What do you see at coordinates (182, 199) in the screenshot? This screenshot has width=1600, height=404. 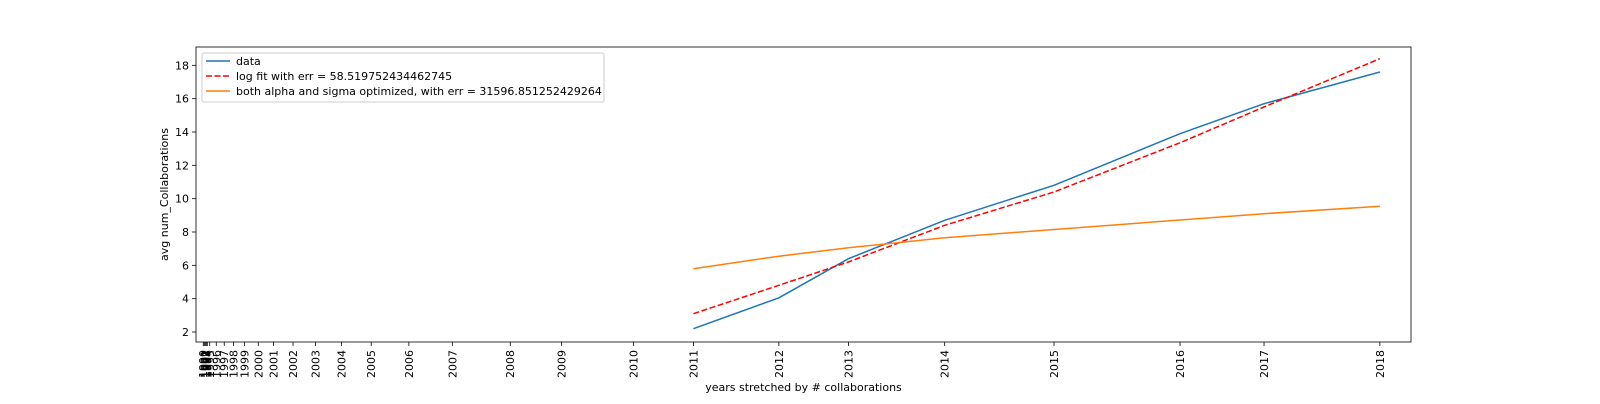 I see `y-tick-label: 10` at bounding box center [182, 199].